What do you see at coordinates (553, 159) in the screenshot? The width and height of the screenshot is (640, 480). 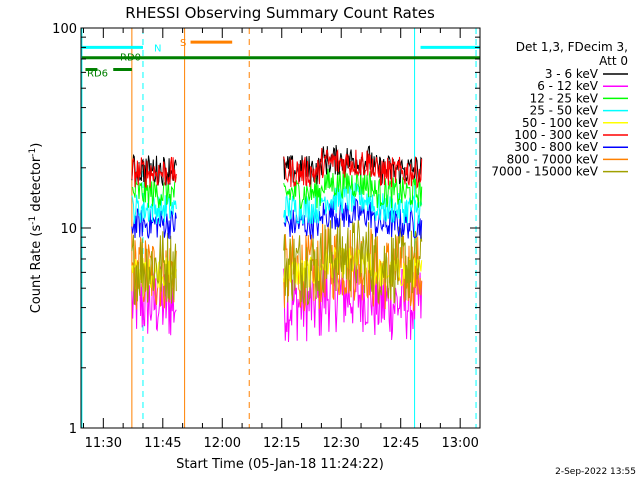 I see `legend-entry-label: 800 - 7000 keV` at bounding box center [553, 159].